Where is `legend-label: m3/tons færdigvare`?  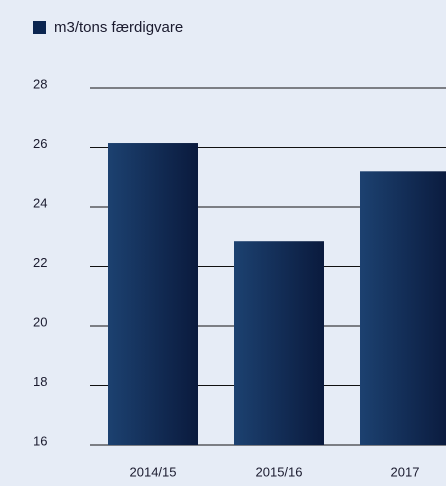
legend-label: m3/tons færdigvare is located at coordinates (118, 27).